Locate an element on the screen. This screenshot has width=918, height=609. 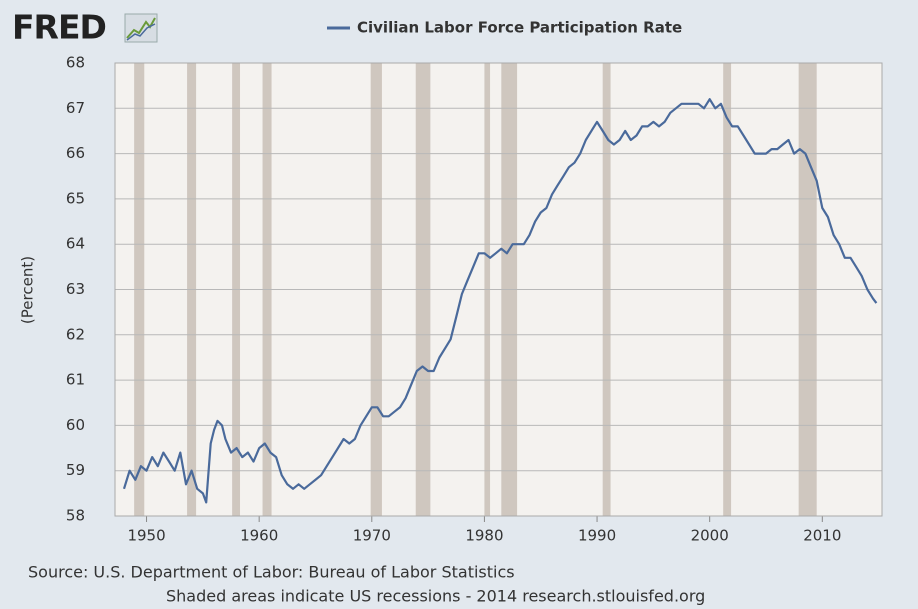
y-tick-label: 60 is located at coordinates (75, 425).